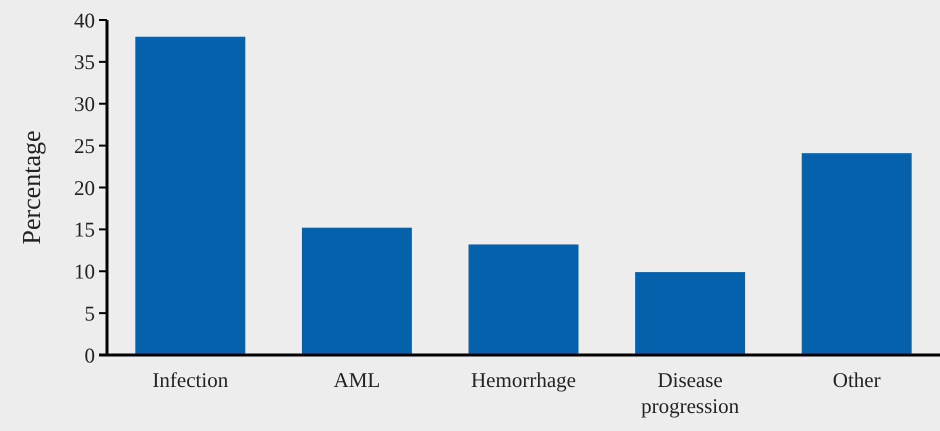 The height and width of the screenshot is (431, 940). What do you see at coordinates (31, 187) in the screenshot?
I see `y-axis-title: Percentage` at bounding box center [31, 187].